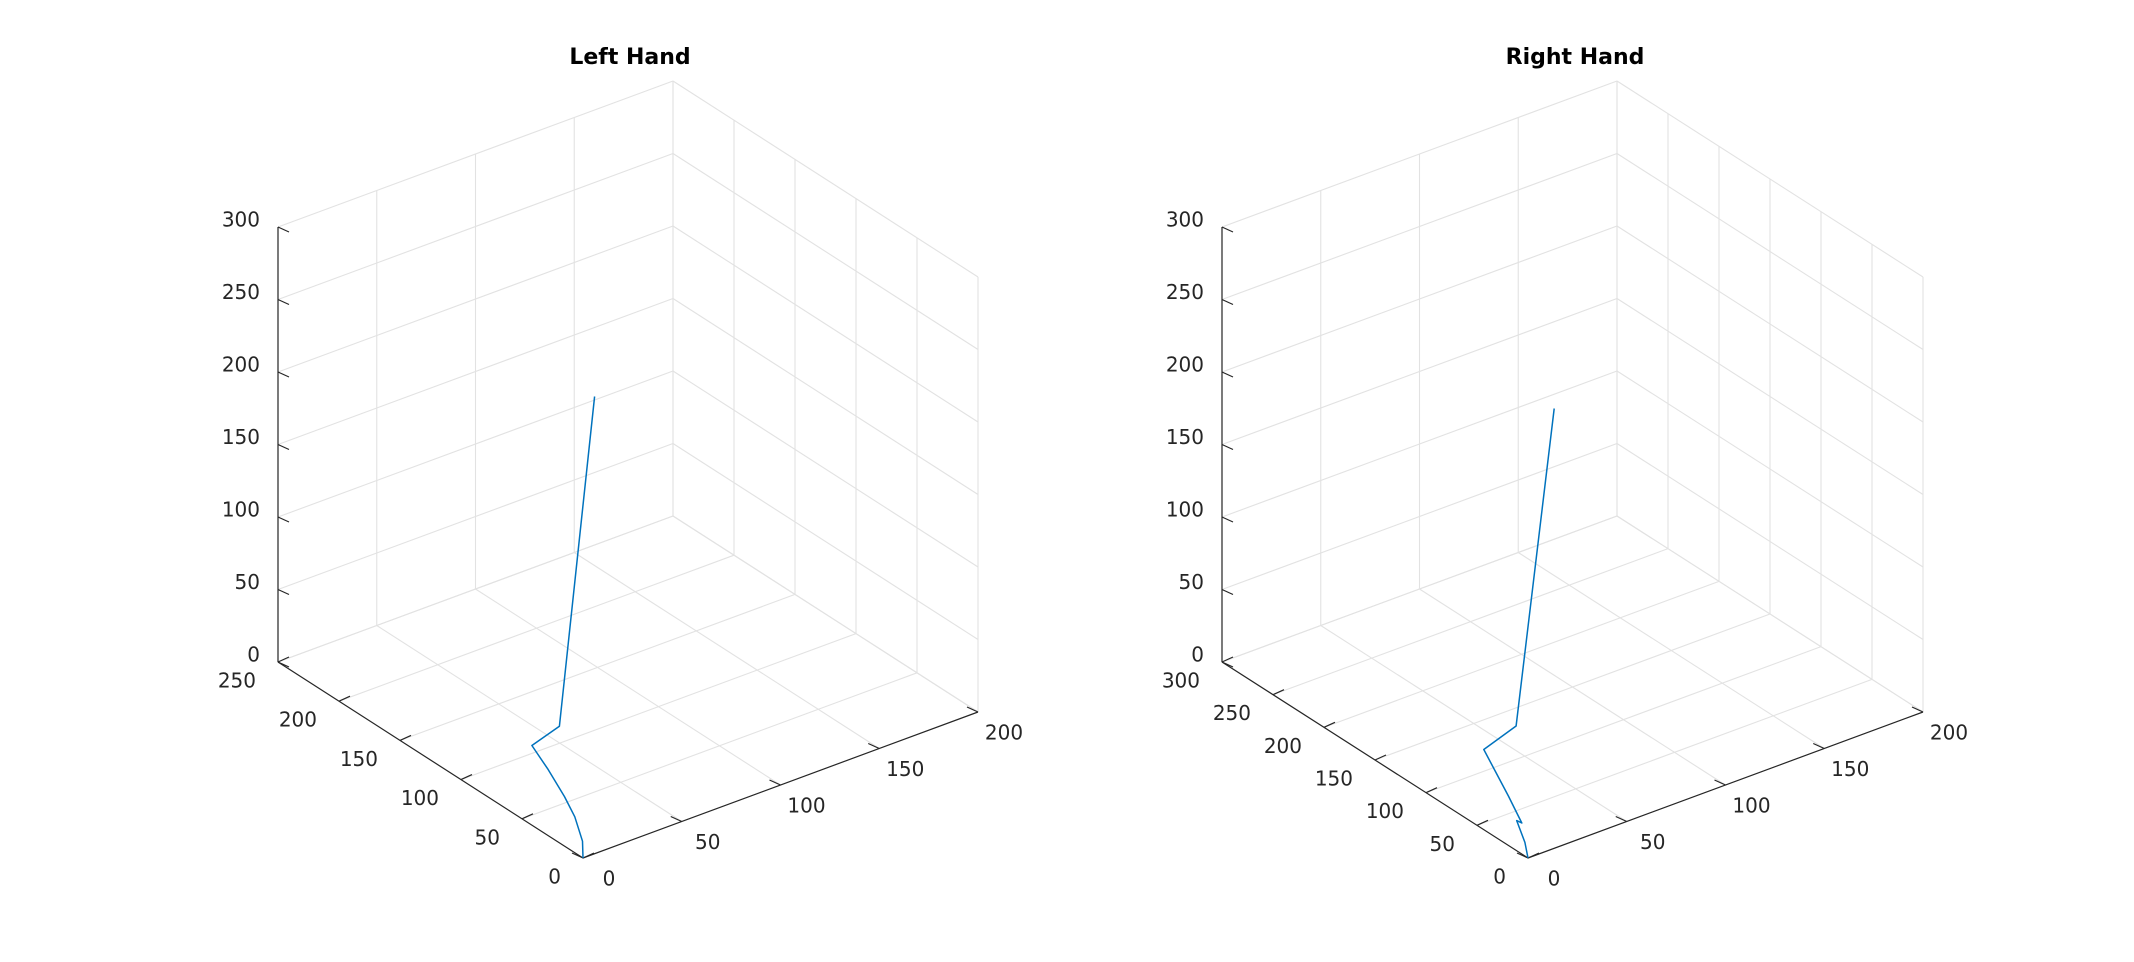 Image resolution: width=2134 pixels, height=962 pixels. What do you see at coordinates (1232, 713) in the screenshot?
I see `y-tick-label: 250` at bounding box center [1232, 713].